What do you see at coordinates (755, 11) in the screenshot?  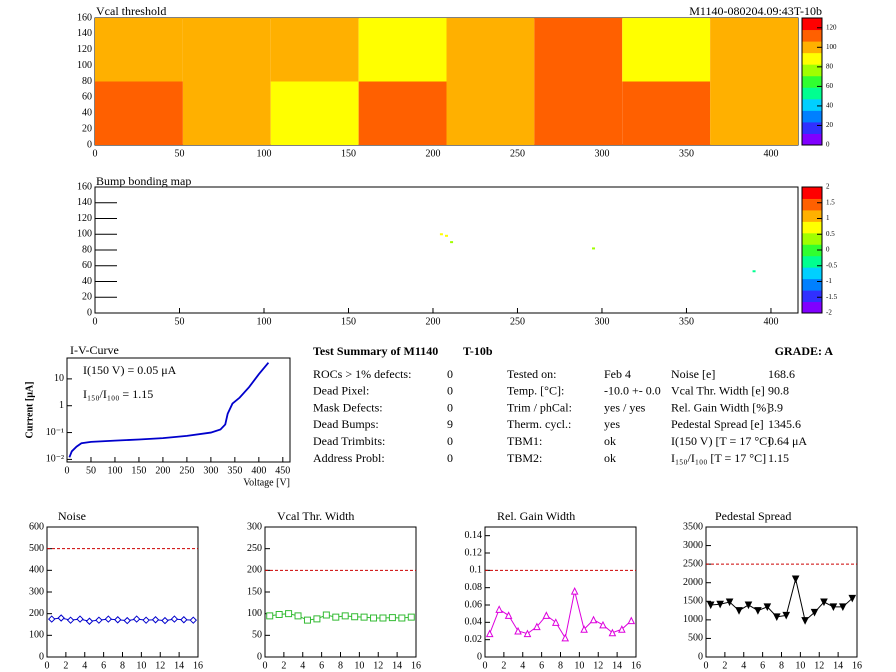 I see `chart-annotation: M1140-080204.09:43T-10b` at bounding box center [755, 11].